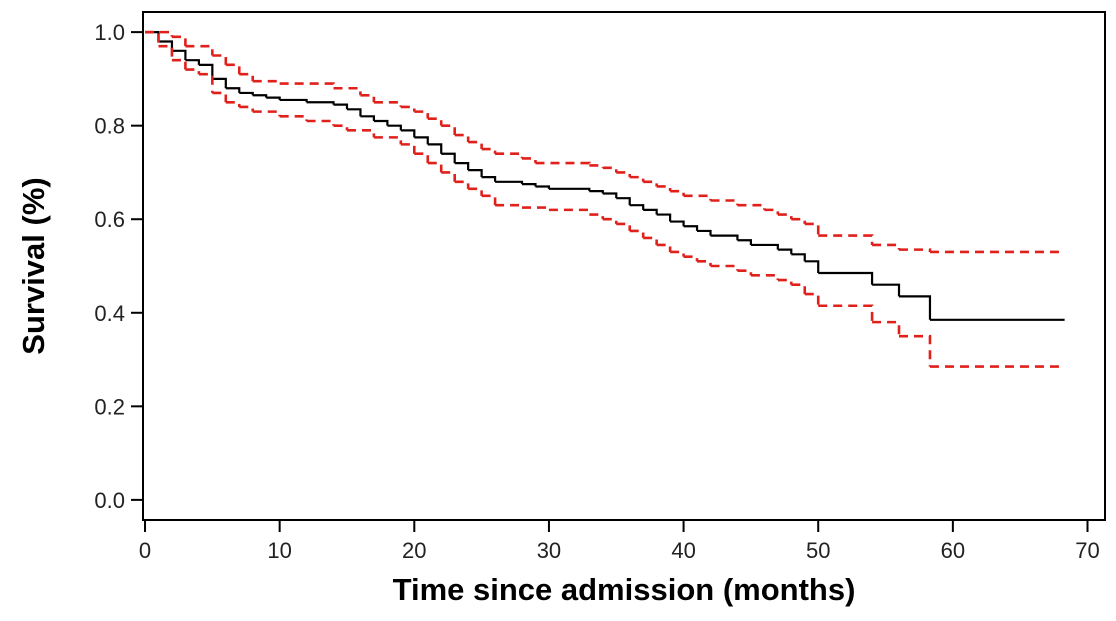 Image resolution: width=1116 pixels, height=621 pixels. Describe the element at coordinates (33, 265) in the screenshot. I see `y-axis-title: Survival (%)` at that location.